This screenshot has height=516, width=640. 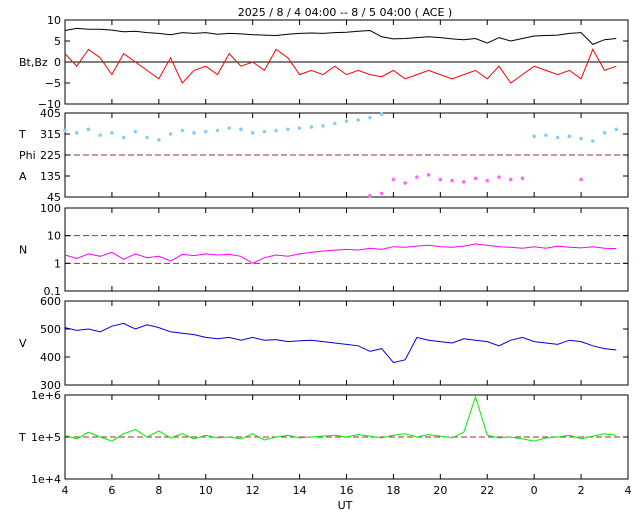 I want to click on series-line-bt, so click(x=340, y=36).